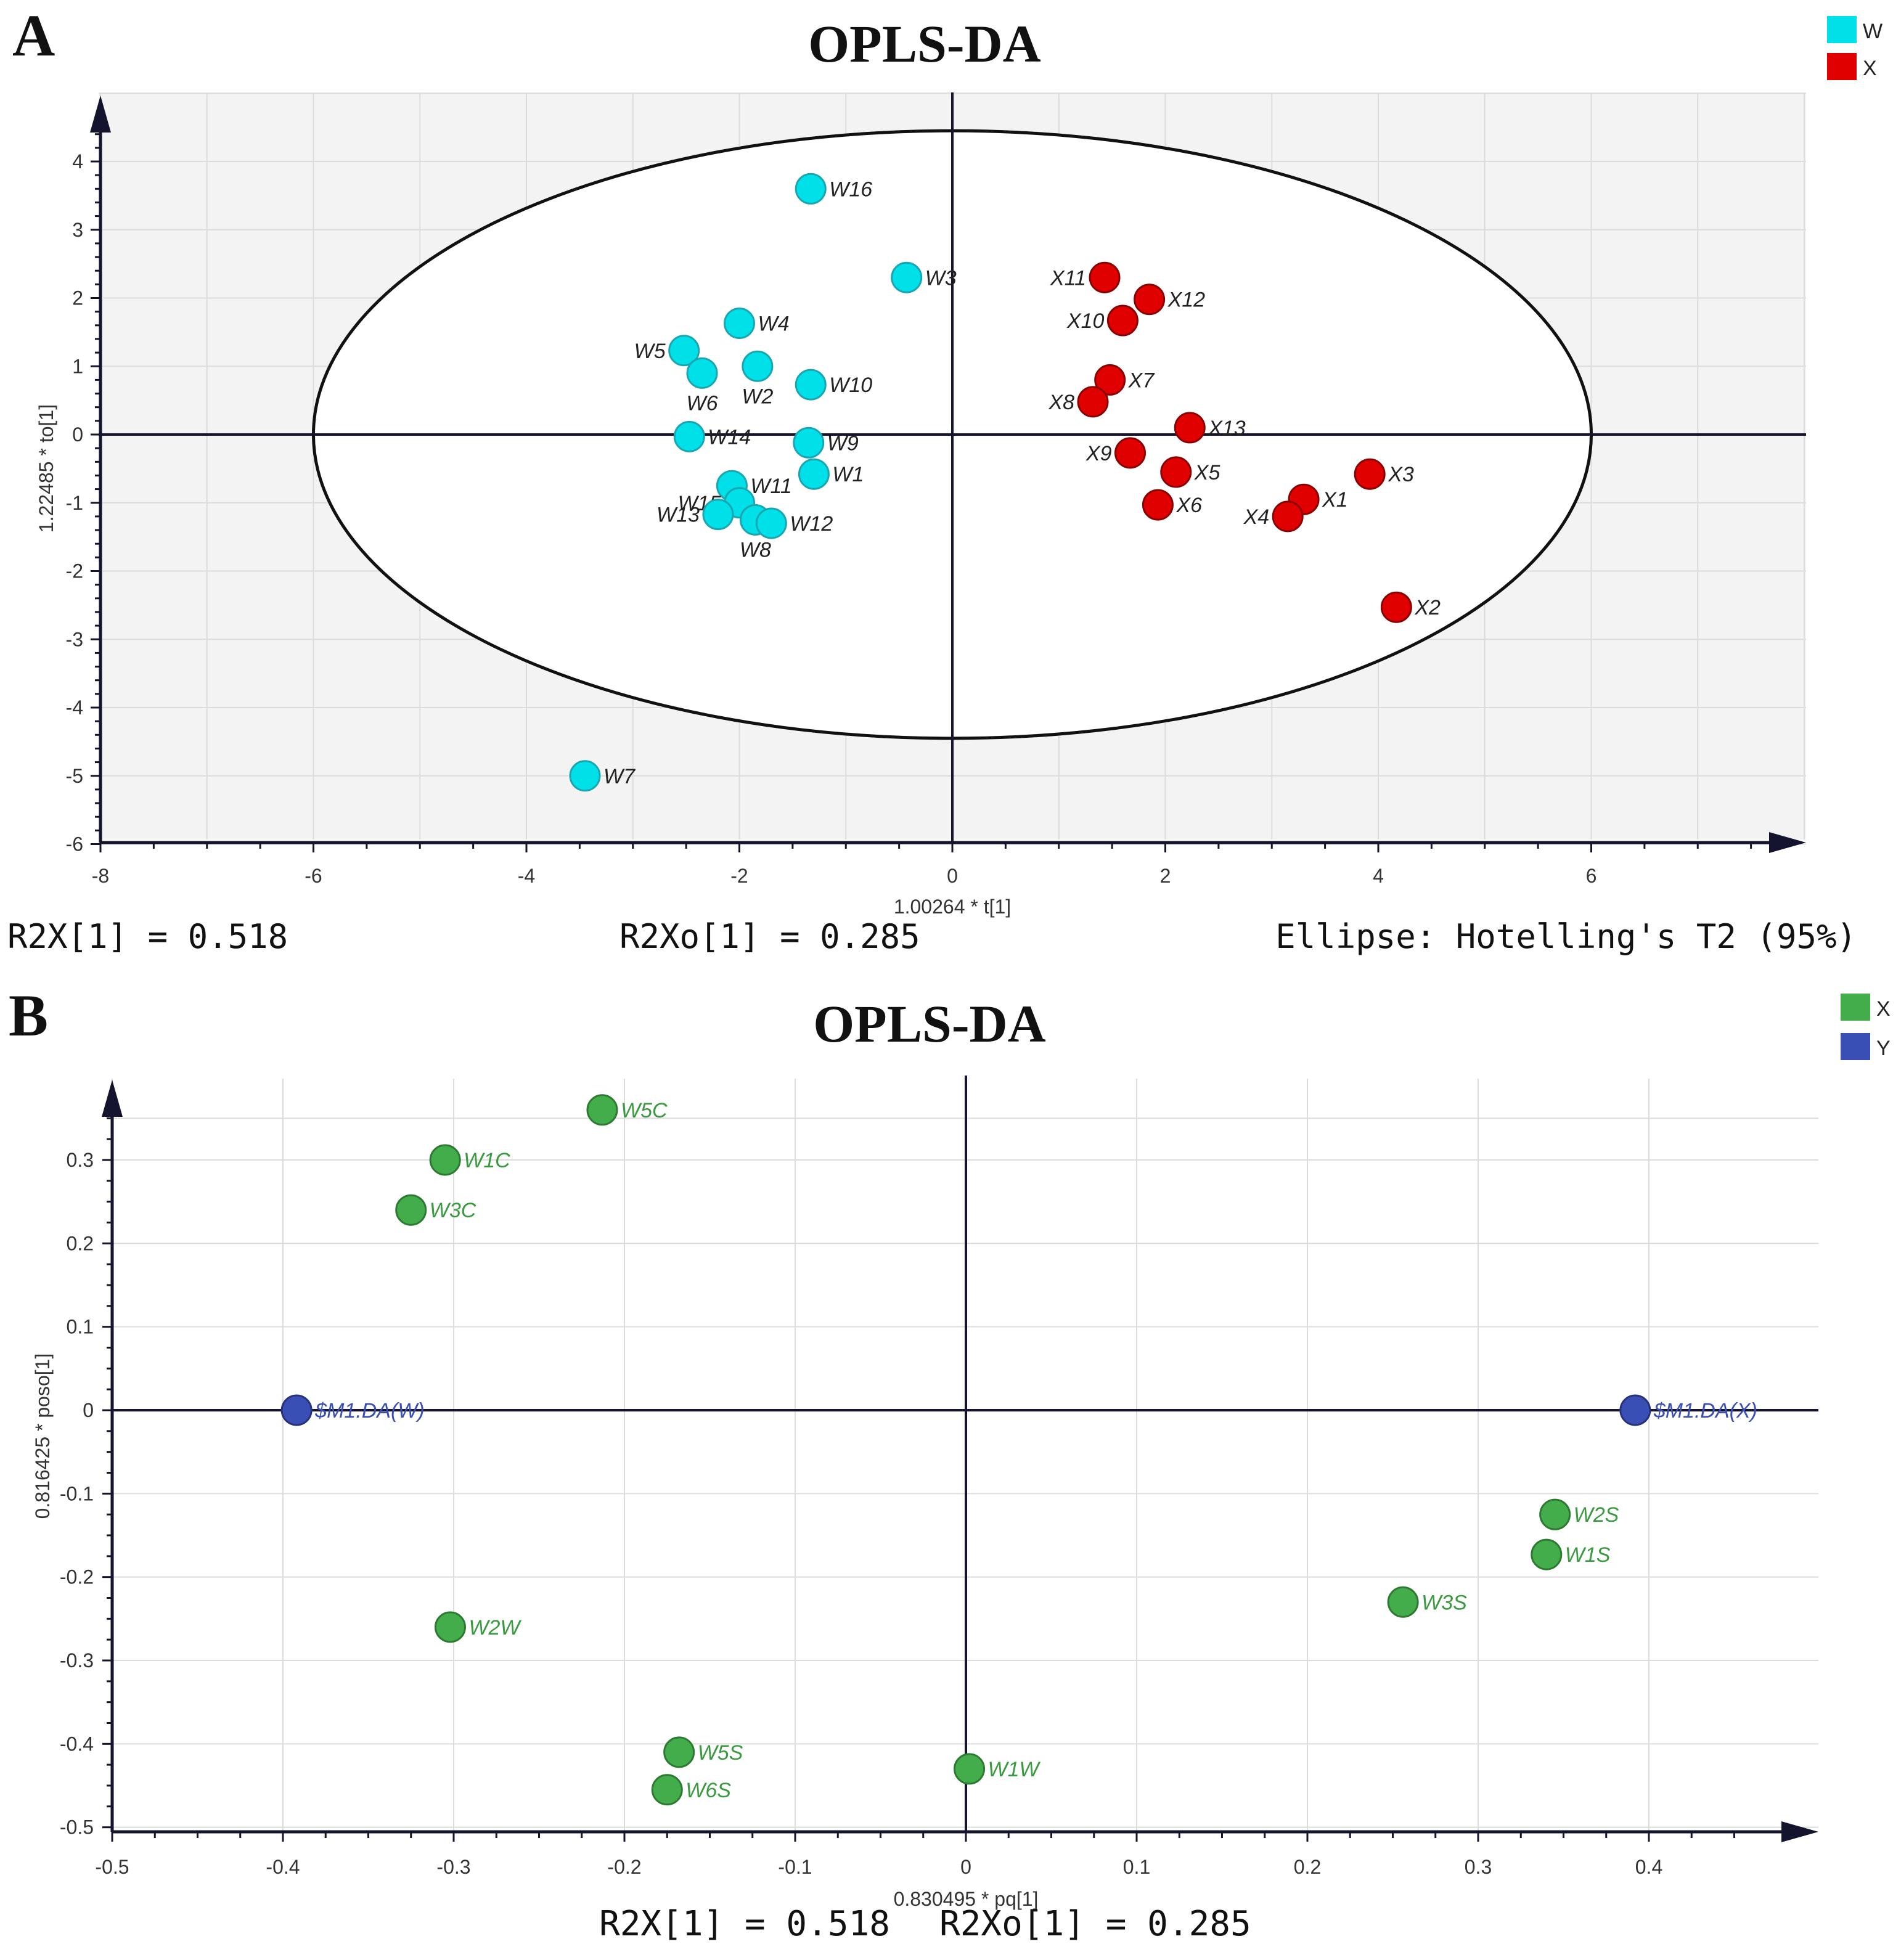 The height and width of the screenshot is (1960, 1901). Describe the element at coordinates (1856, 1007) in the screenshot. I see `legend-x-green-swatch` at that location.